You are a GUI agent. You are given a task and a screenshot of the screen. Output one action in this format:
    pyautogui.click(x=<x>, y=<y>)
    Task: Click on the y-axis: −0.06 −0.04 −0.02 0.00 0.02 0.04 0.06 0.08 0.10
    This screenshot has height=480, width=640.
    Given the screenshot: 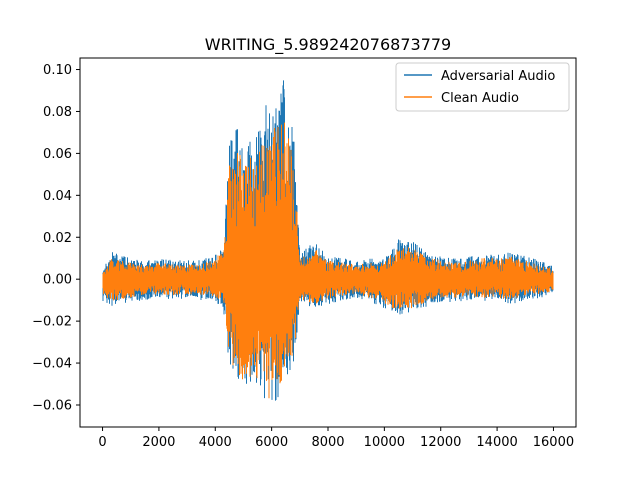 What is the action you would take?
    pyautogui.click(x=56, y=238)
    